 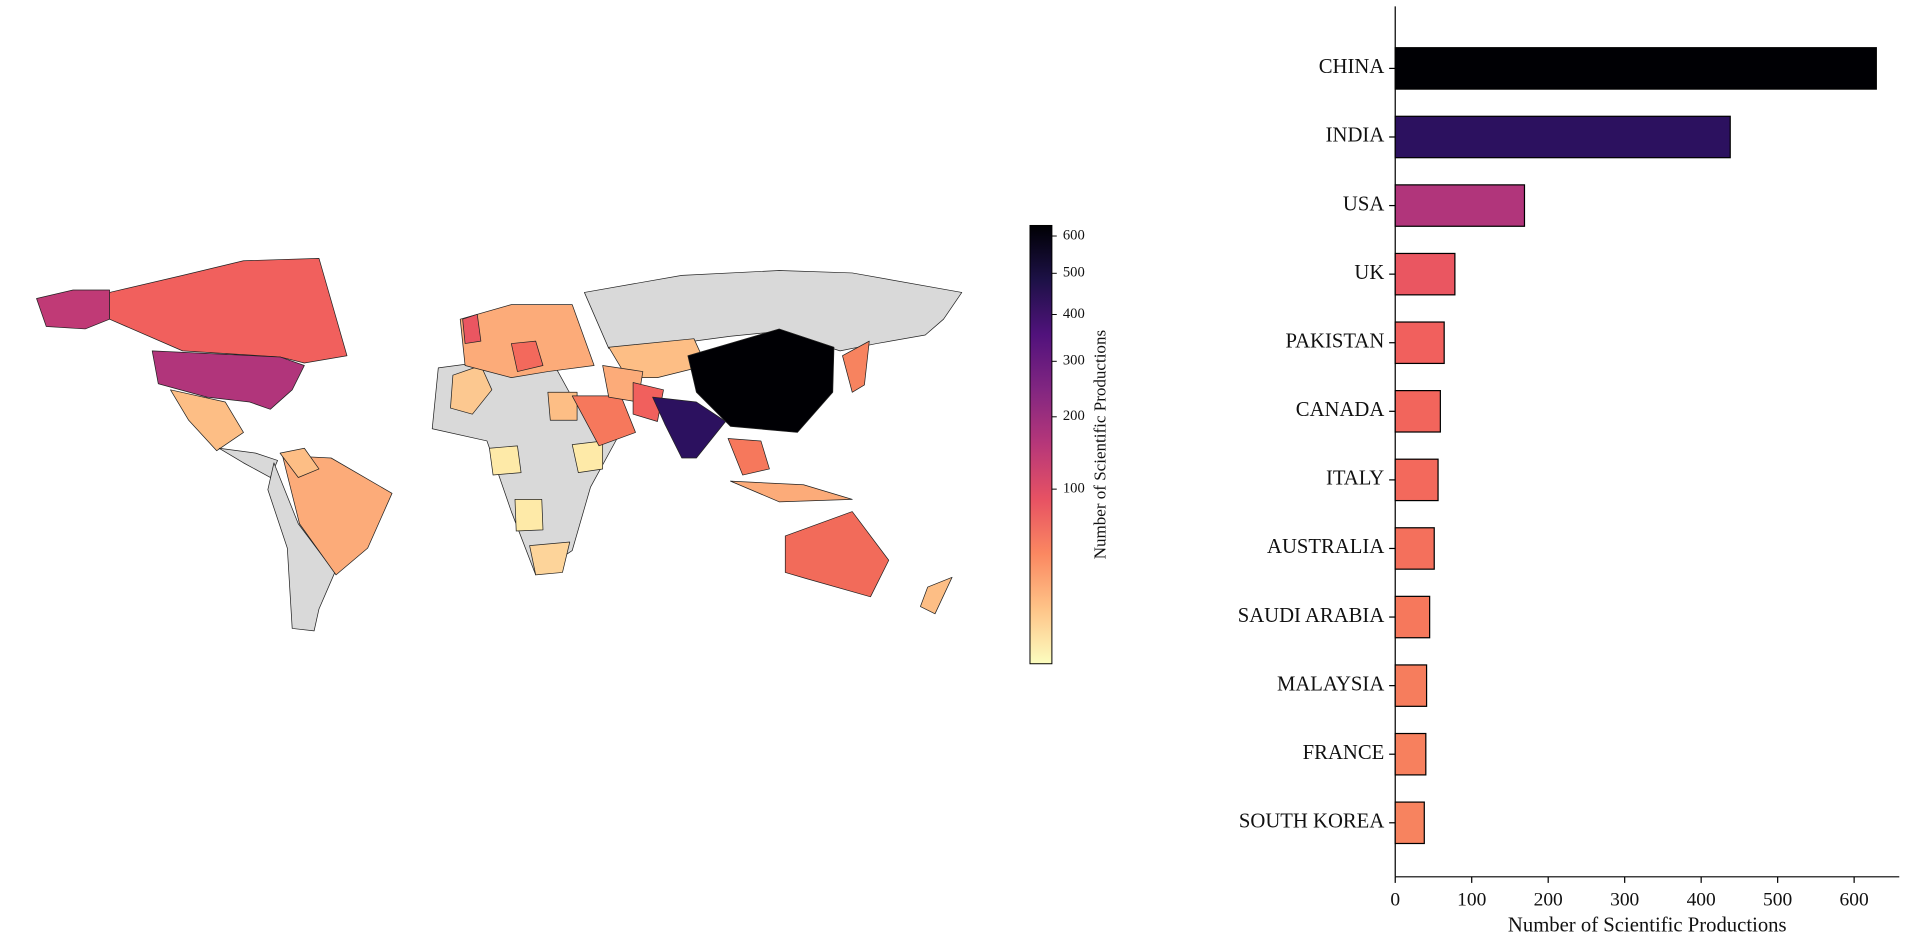 What do you see at coordinates (1074, 488) in the screenshot?
I see `colorbar-tick-label: 100` at bounding box center [1074, 488].